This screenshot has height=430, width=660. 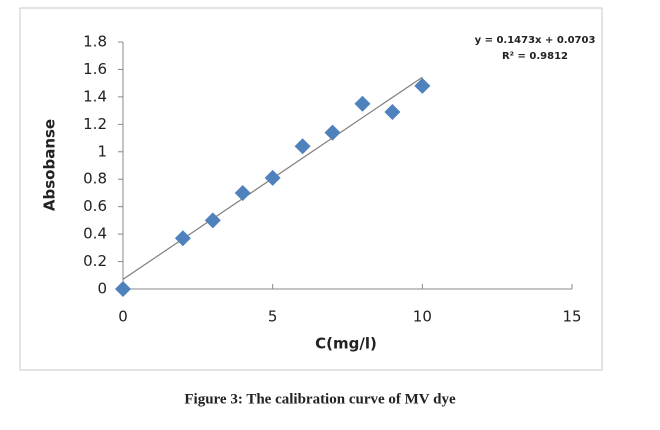 I want to click on y-tick-label: 0.4, so click(x=95, y=234).